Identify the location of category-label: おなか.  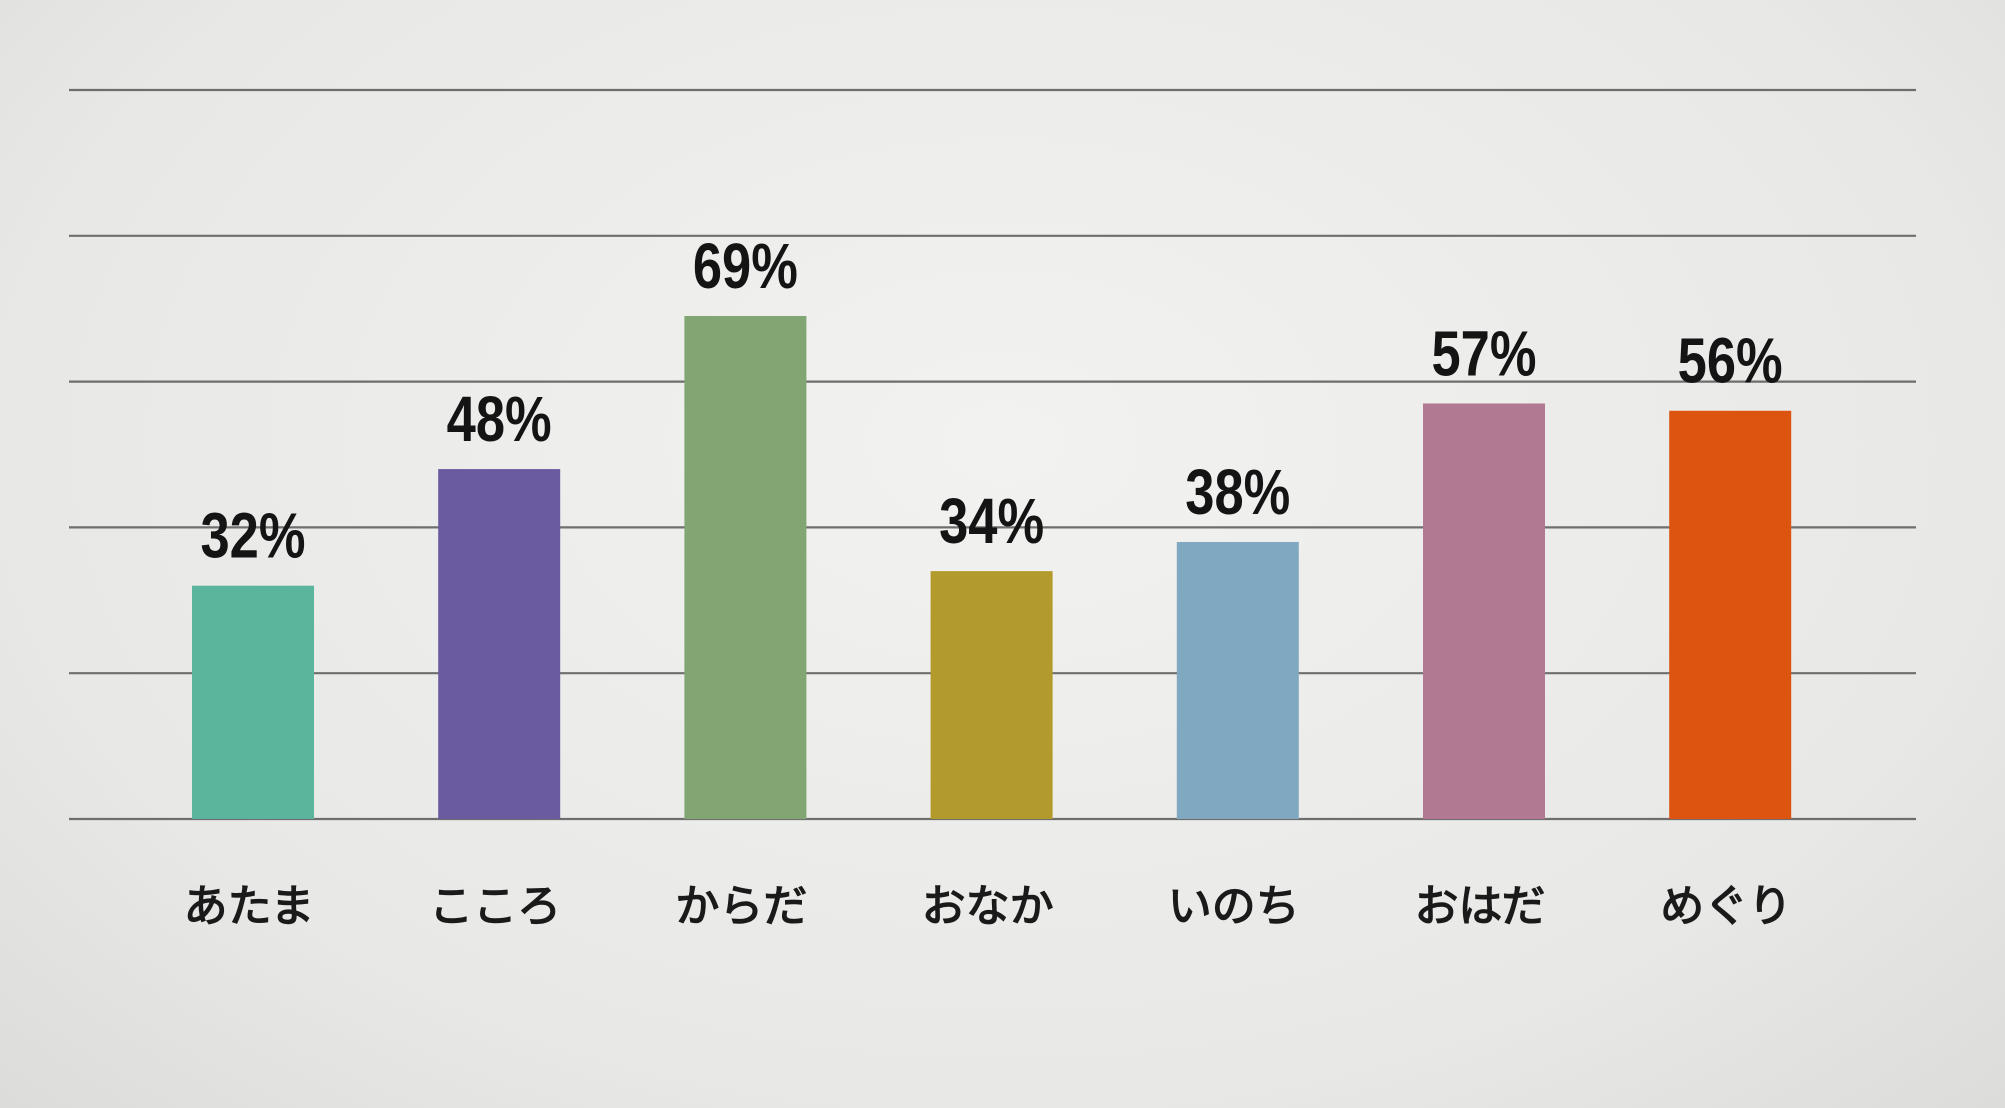
(988, 906).